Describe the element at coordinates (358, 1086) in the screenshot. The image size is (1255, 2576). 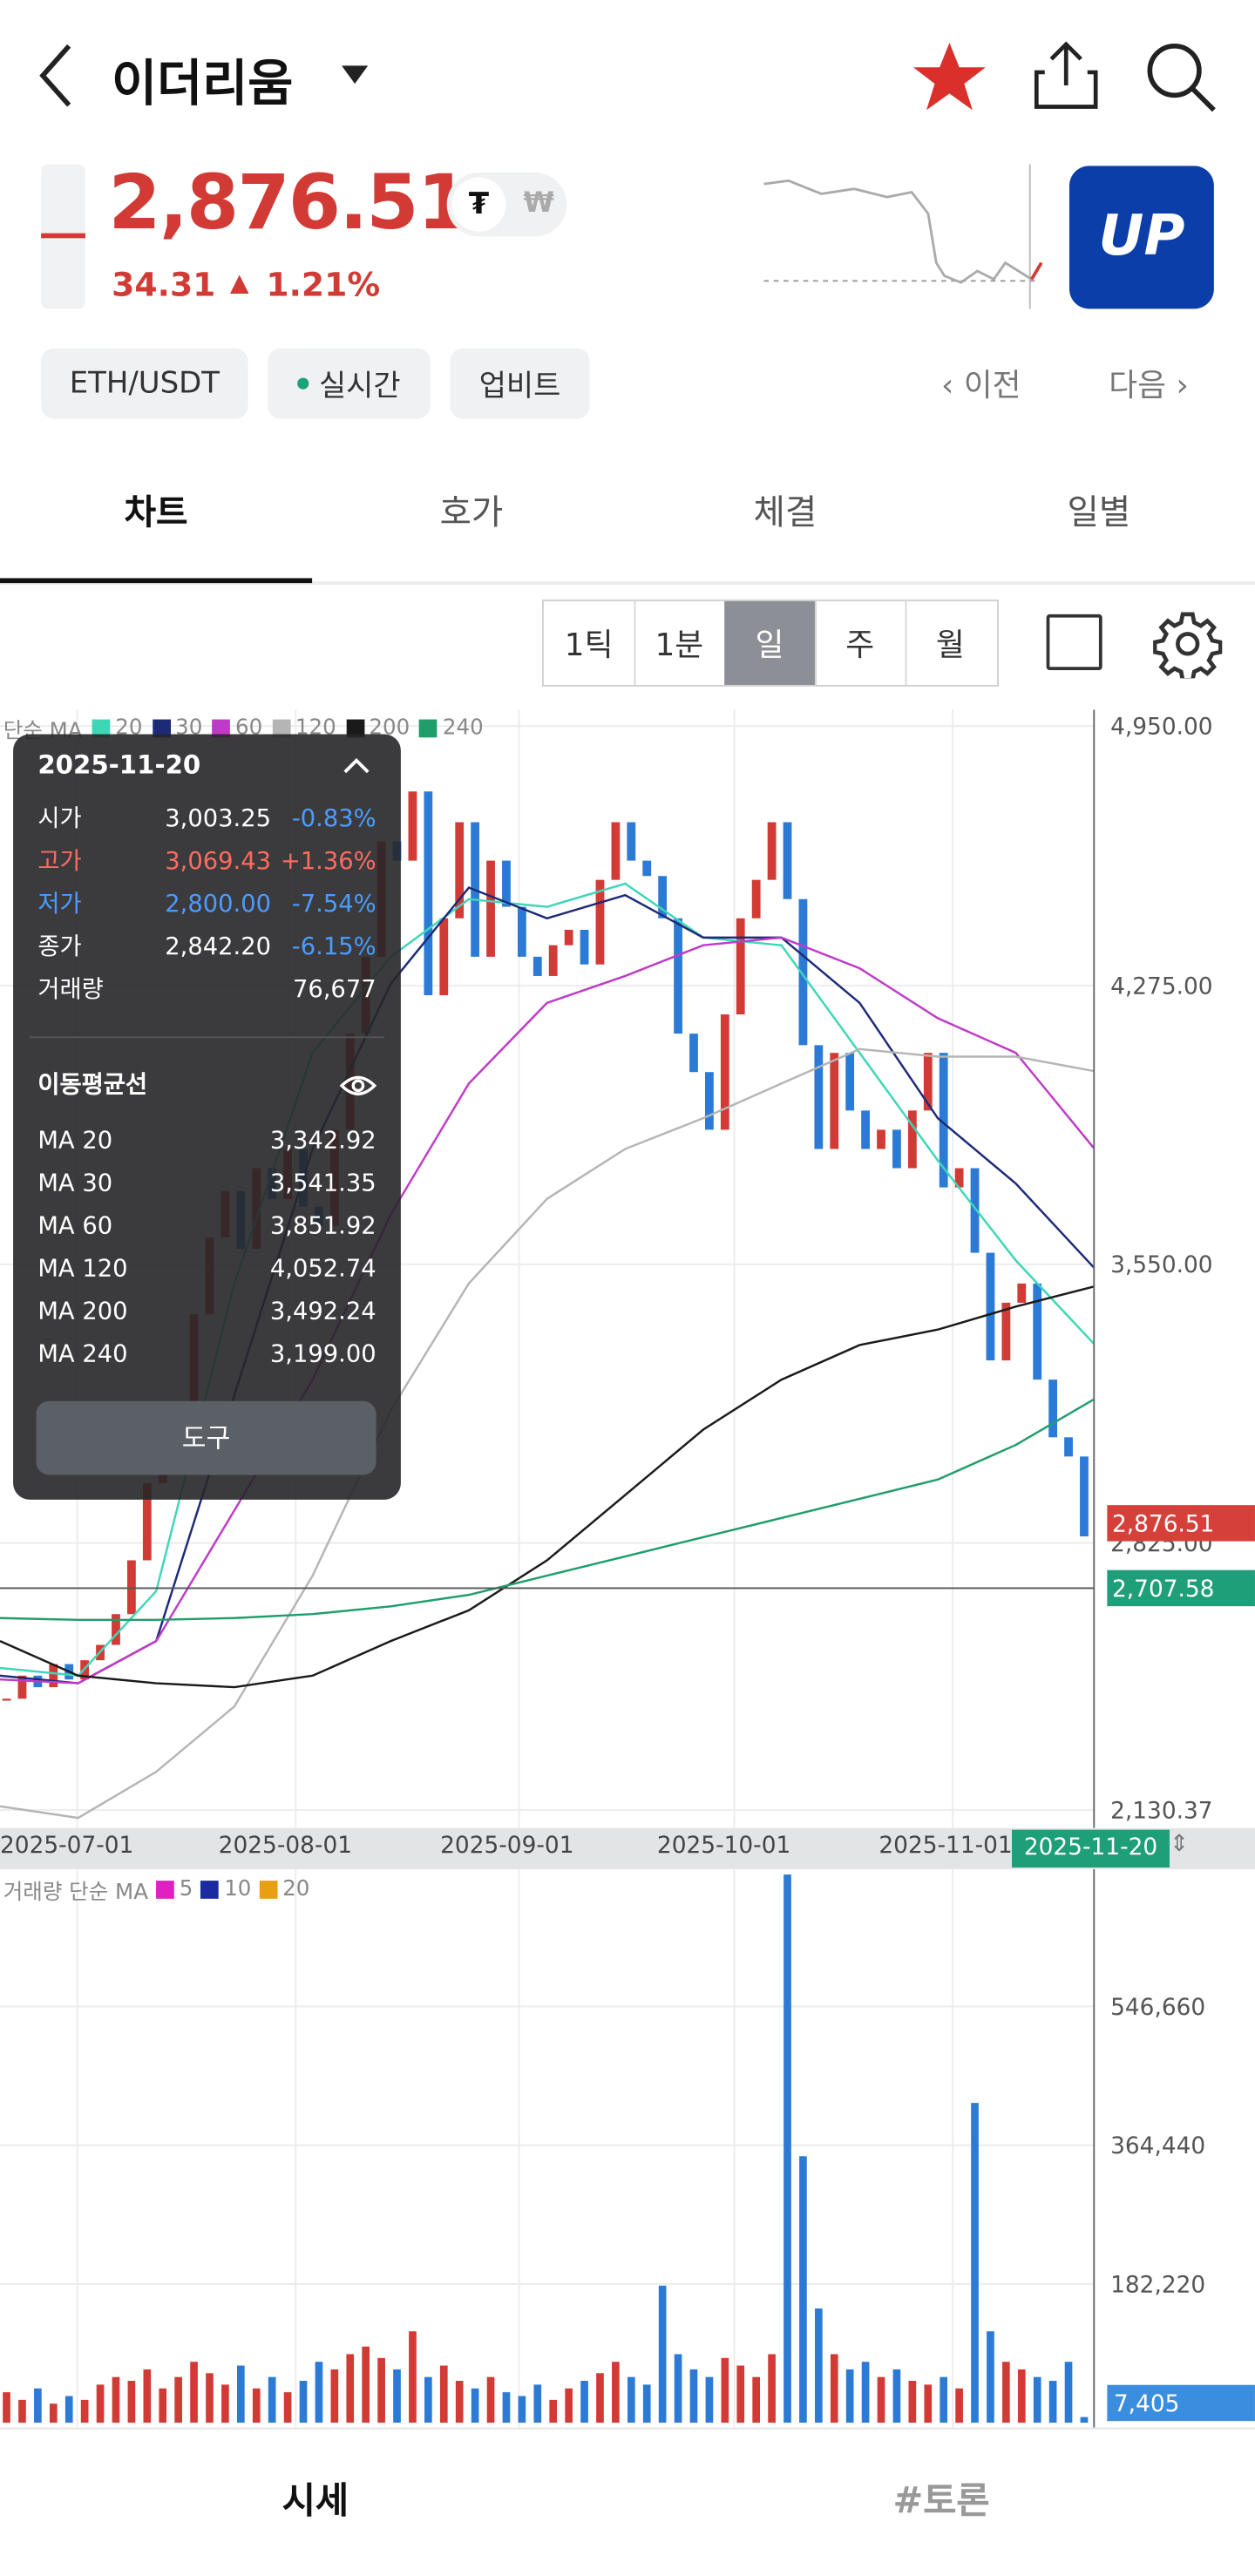
I see `visibility-icon` at that location.